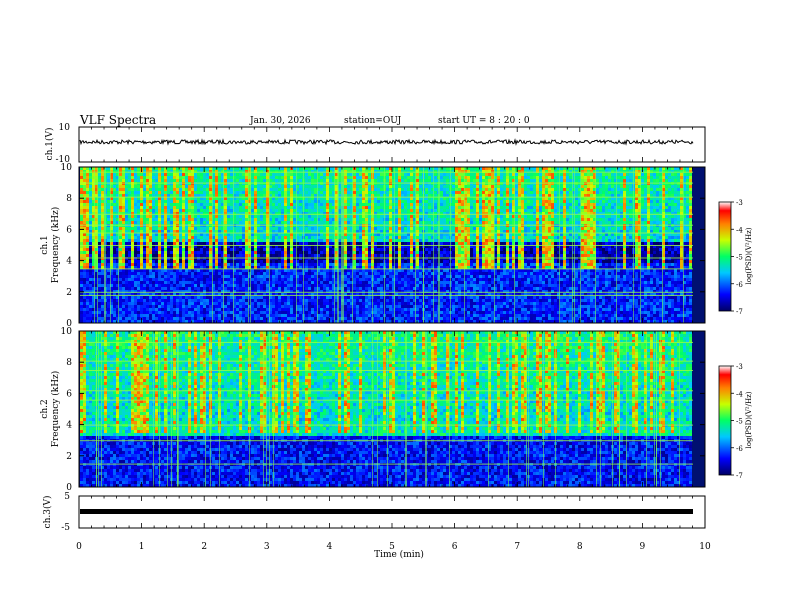  I want to click on ch1-waveform-frame, so click(392, 144).